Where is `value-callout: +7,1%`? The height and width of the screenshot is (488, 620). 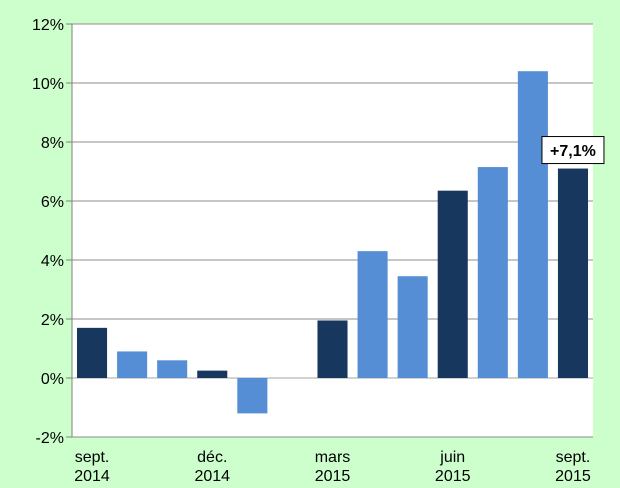 value-callout: +7,1% is located at coordinates (573, 150).